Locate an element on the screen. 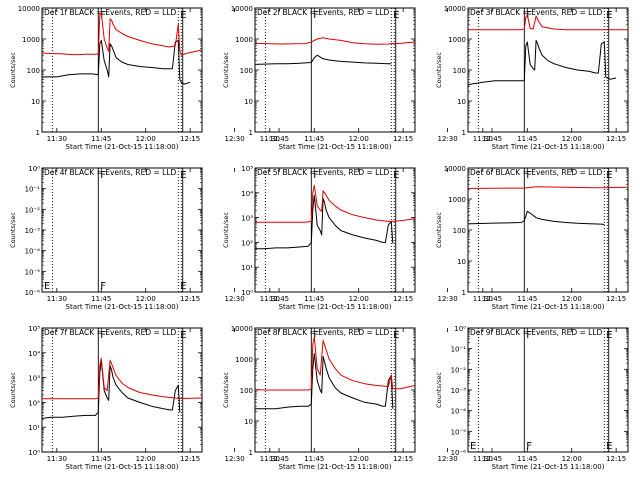 The height and width of the screenshot is (480, 640). y-tick-label: 10² is located at coordinates (34, 403).